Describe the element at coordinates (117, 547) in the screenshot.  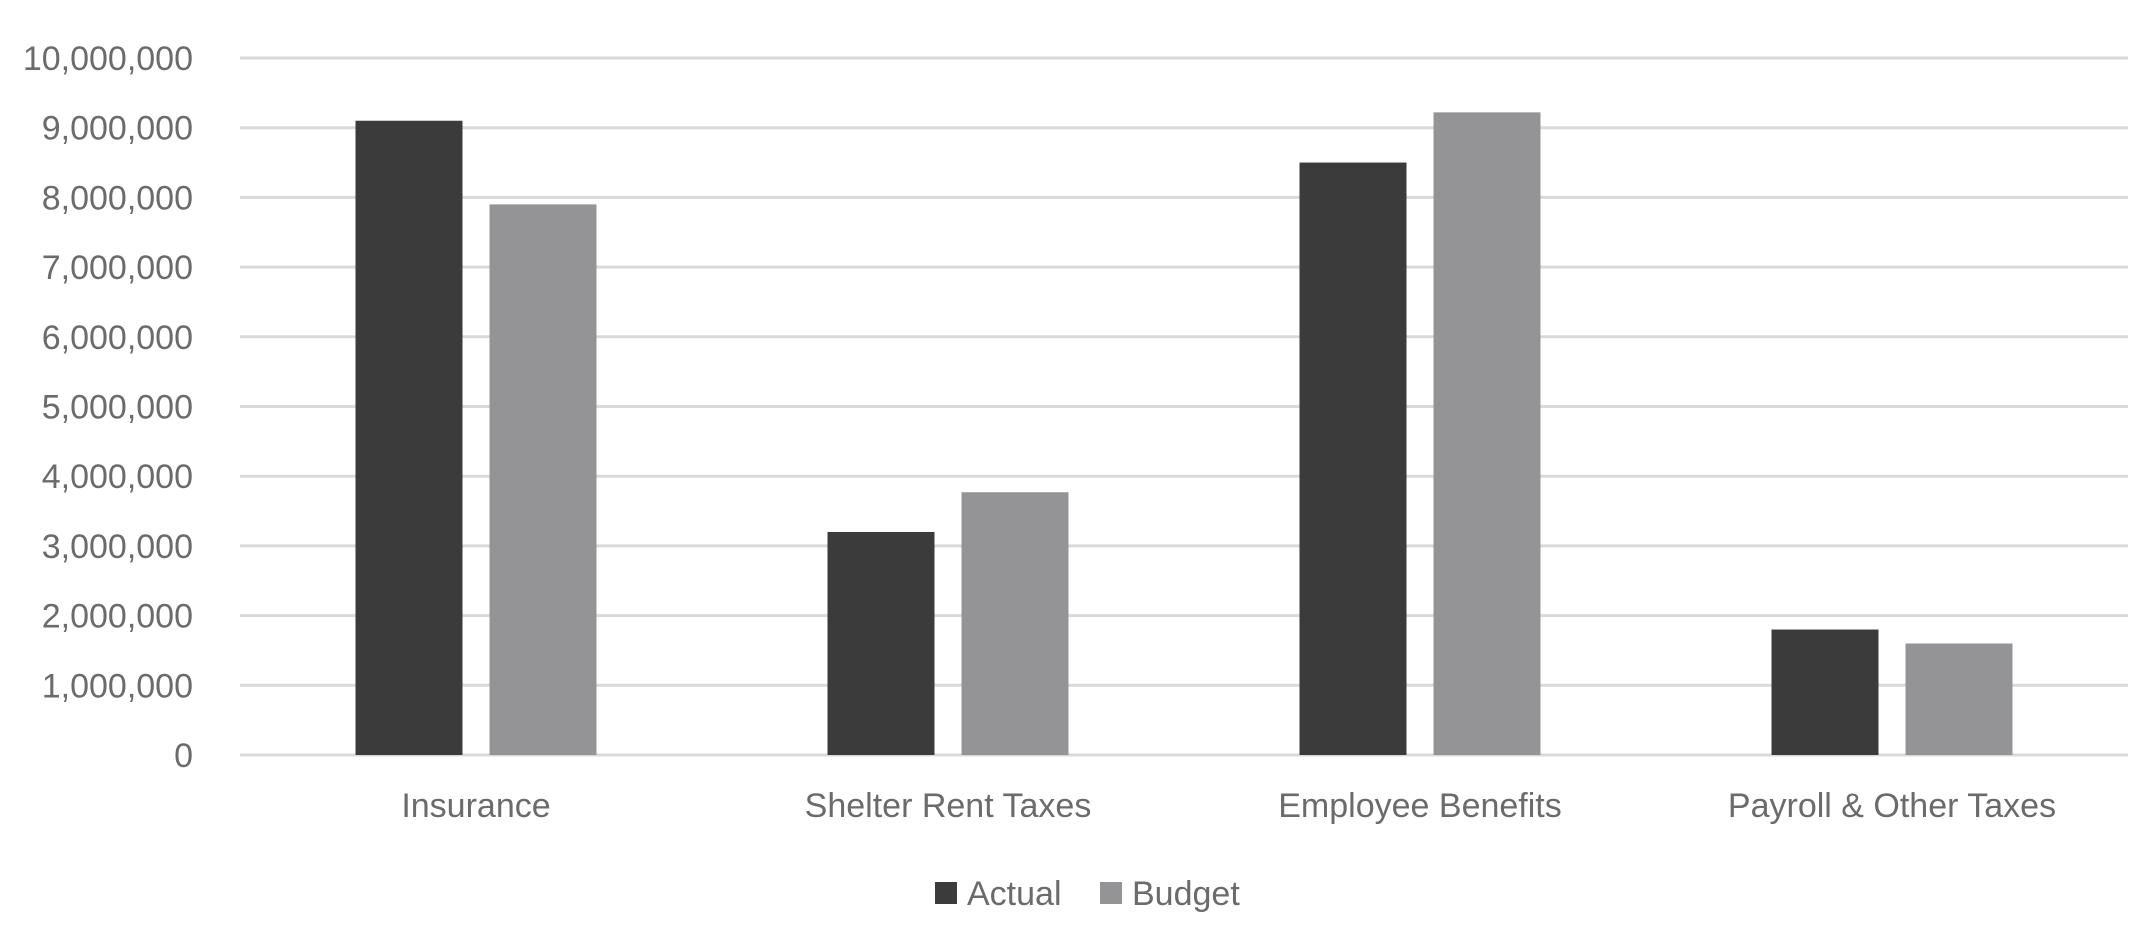
I see `y-tick-label: 3,000,000` at that location.